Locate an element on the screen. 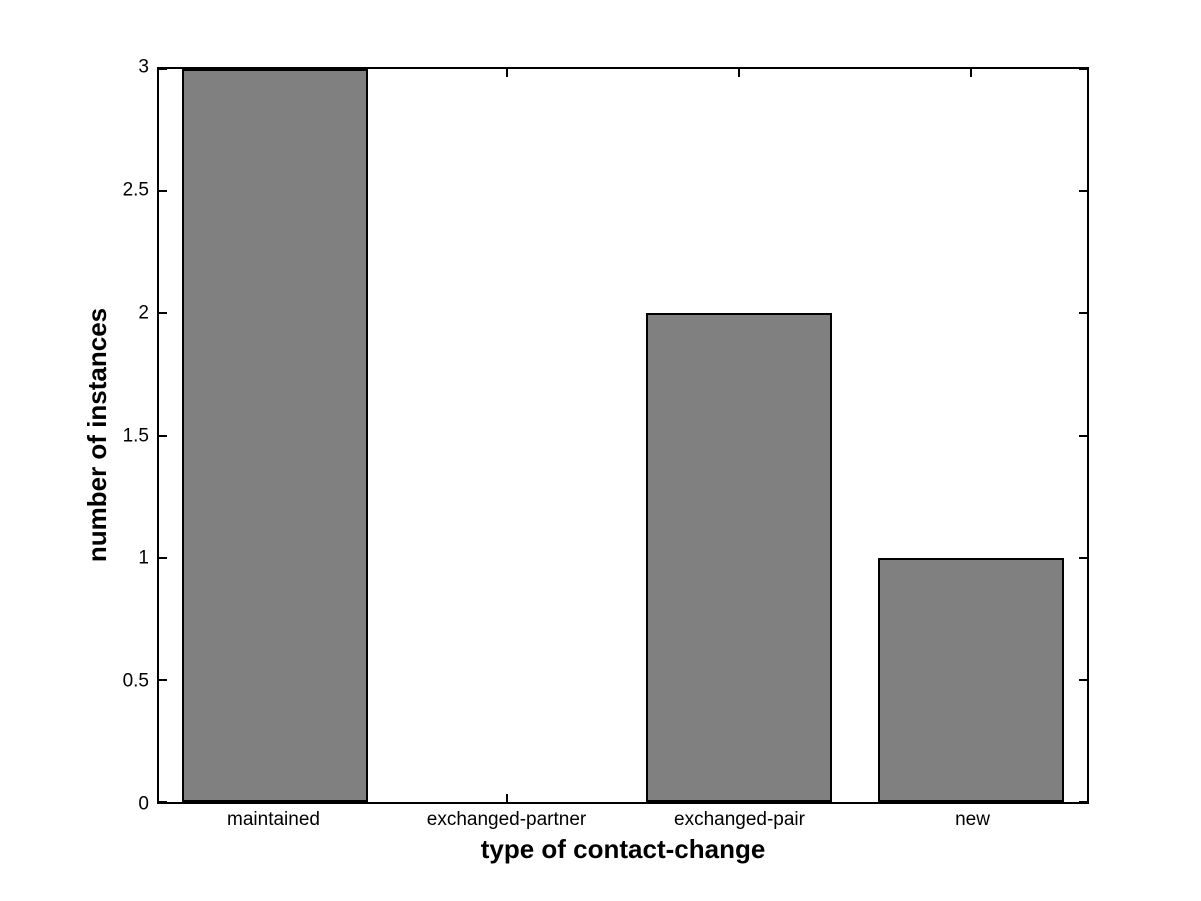 Image resolution: width=1201 pixels, height=901 pixels. bar-new is located at coordinates (971, 679).